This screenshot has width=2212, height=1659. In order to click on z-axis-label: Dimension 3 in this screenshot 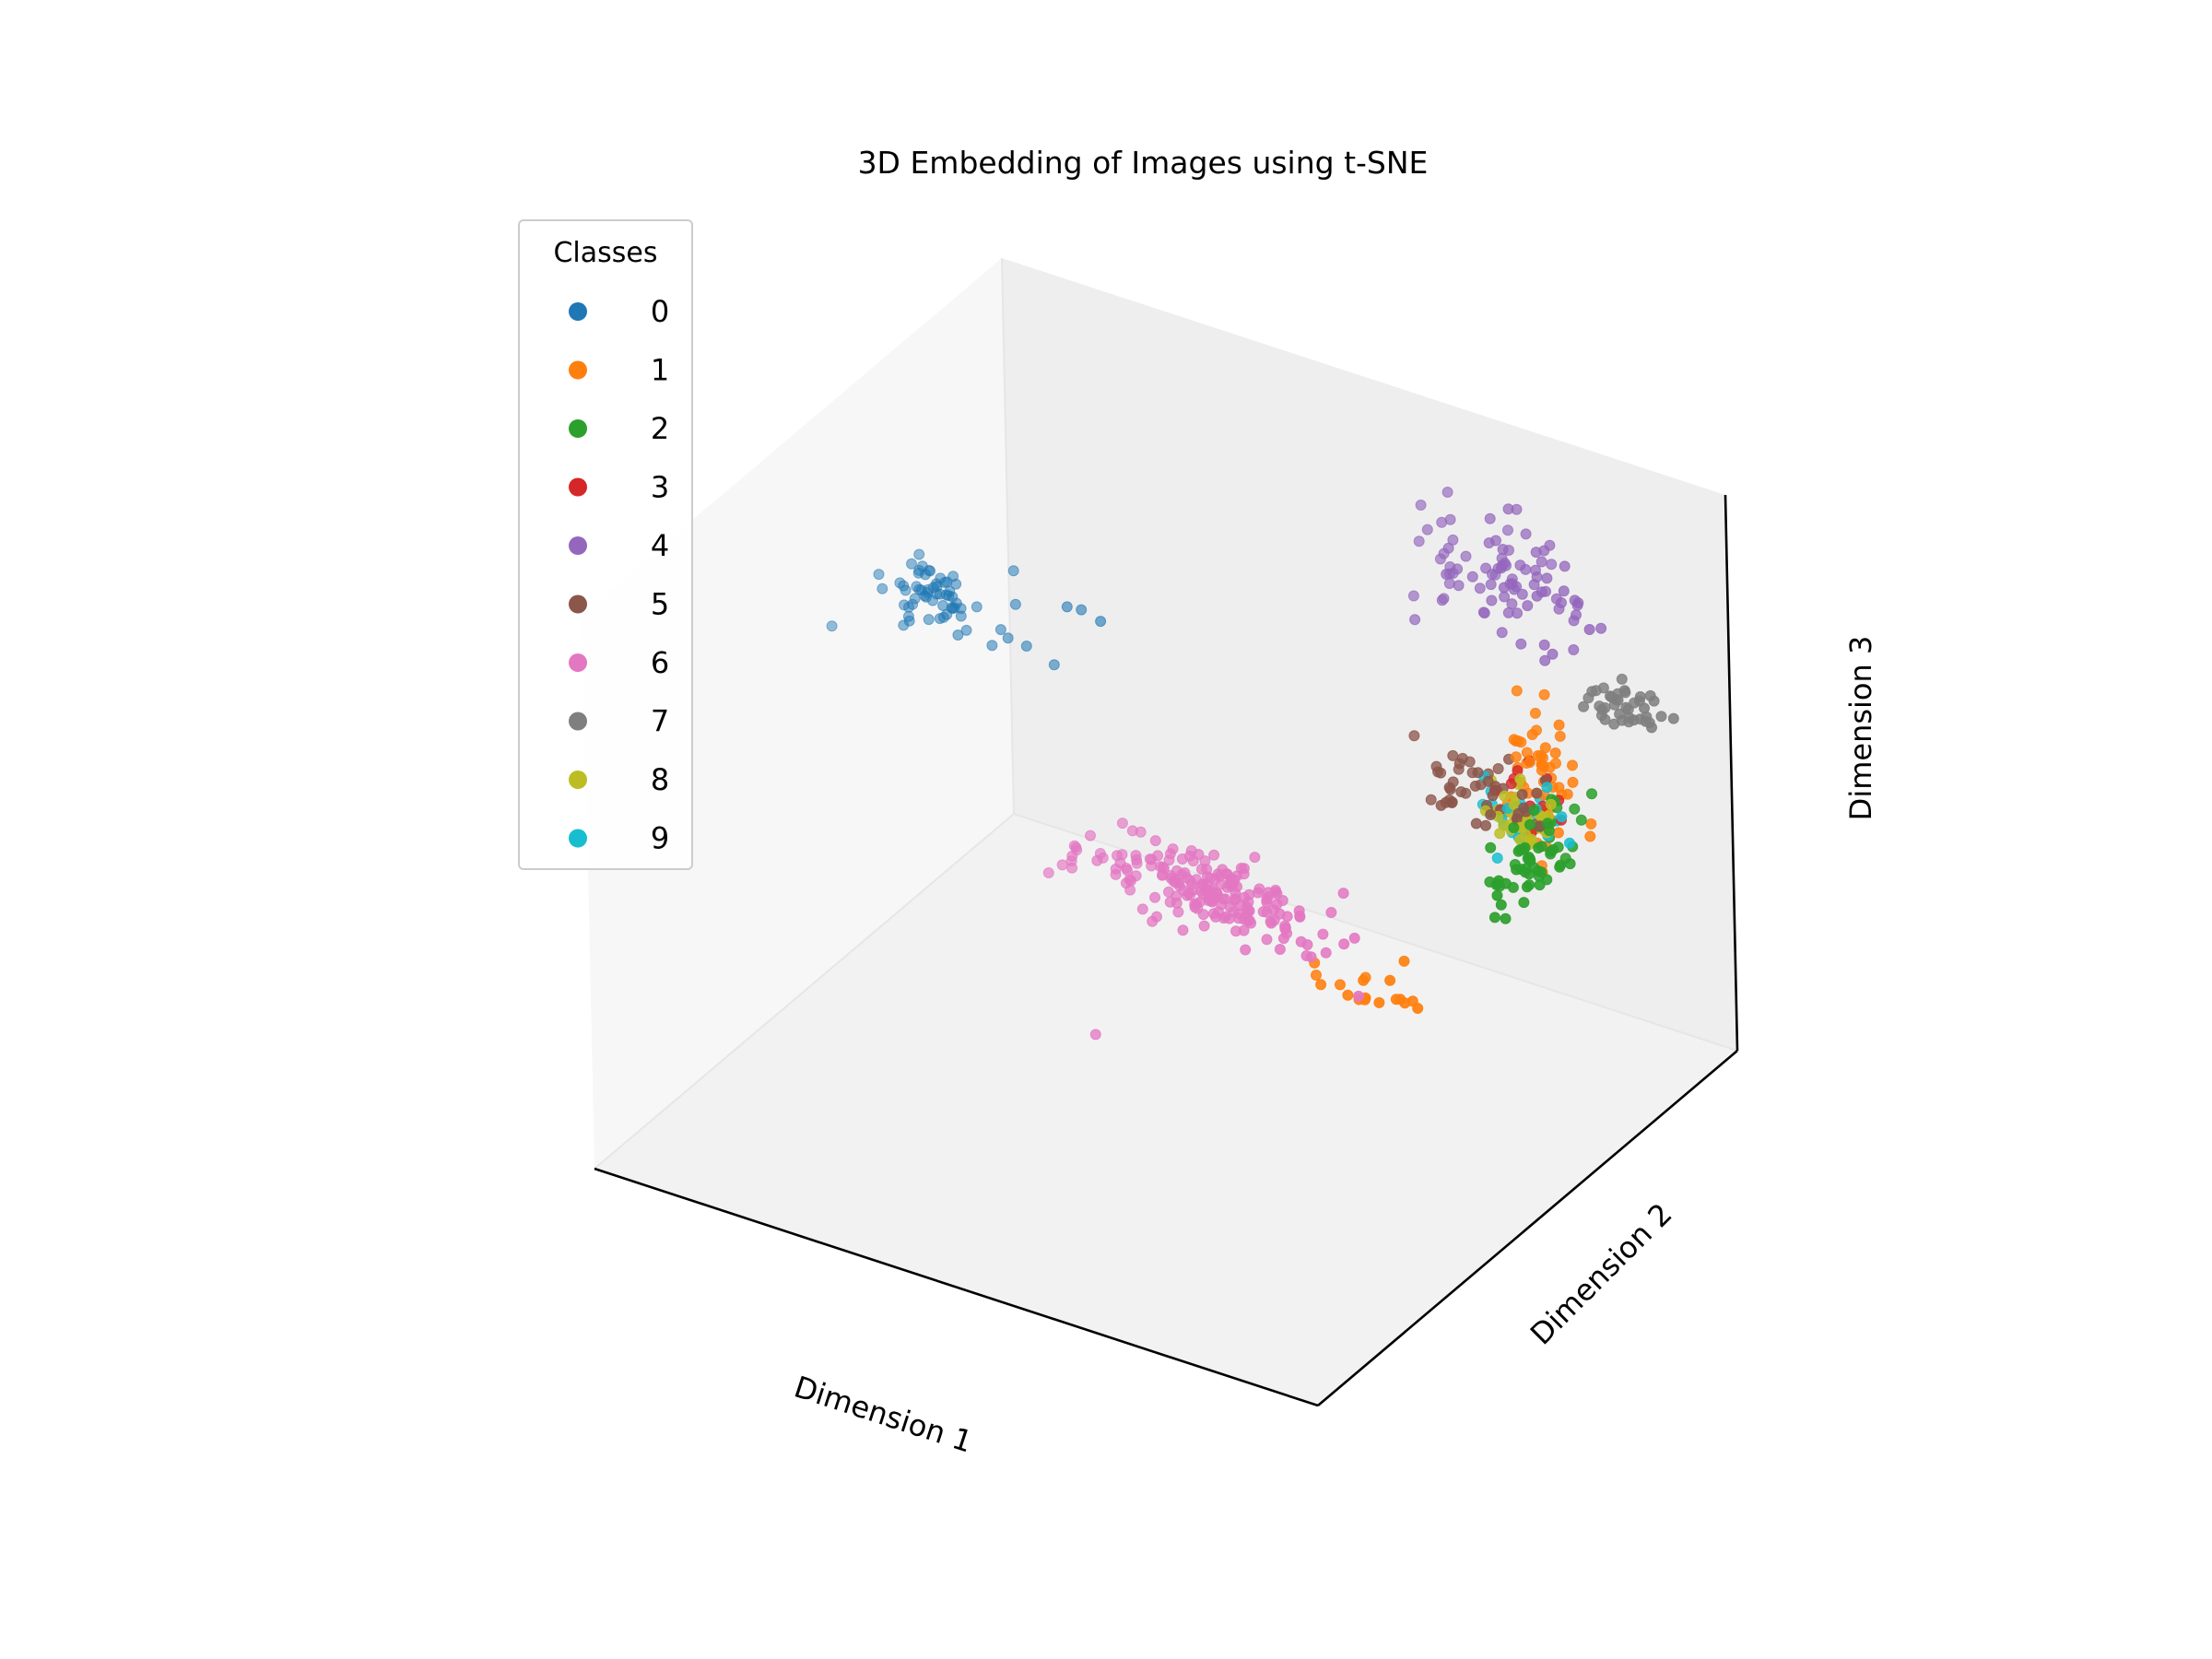, I will do `click(1860, 728)`.